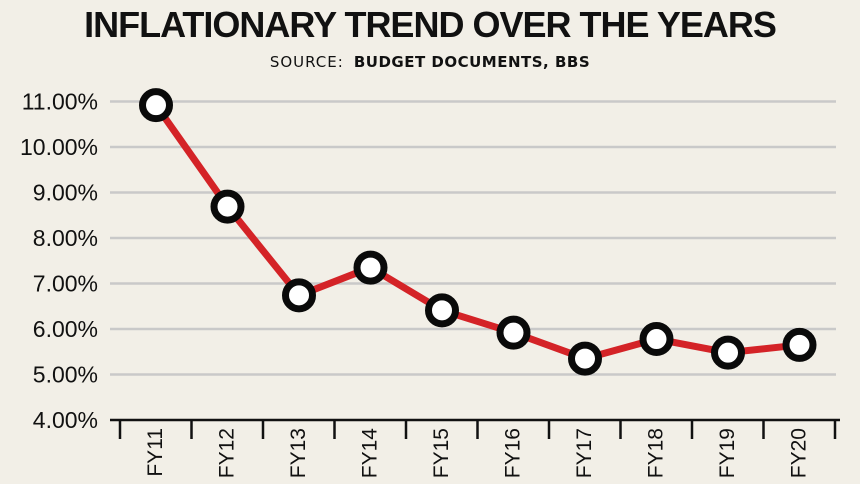 The width and height of the screenshot is (860, 484). I want to click on source-prefix: SOURCE:, so click(307, 62).